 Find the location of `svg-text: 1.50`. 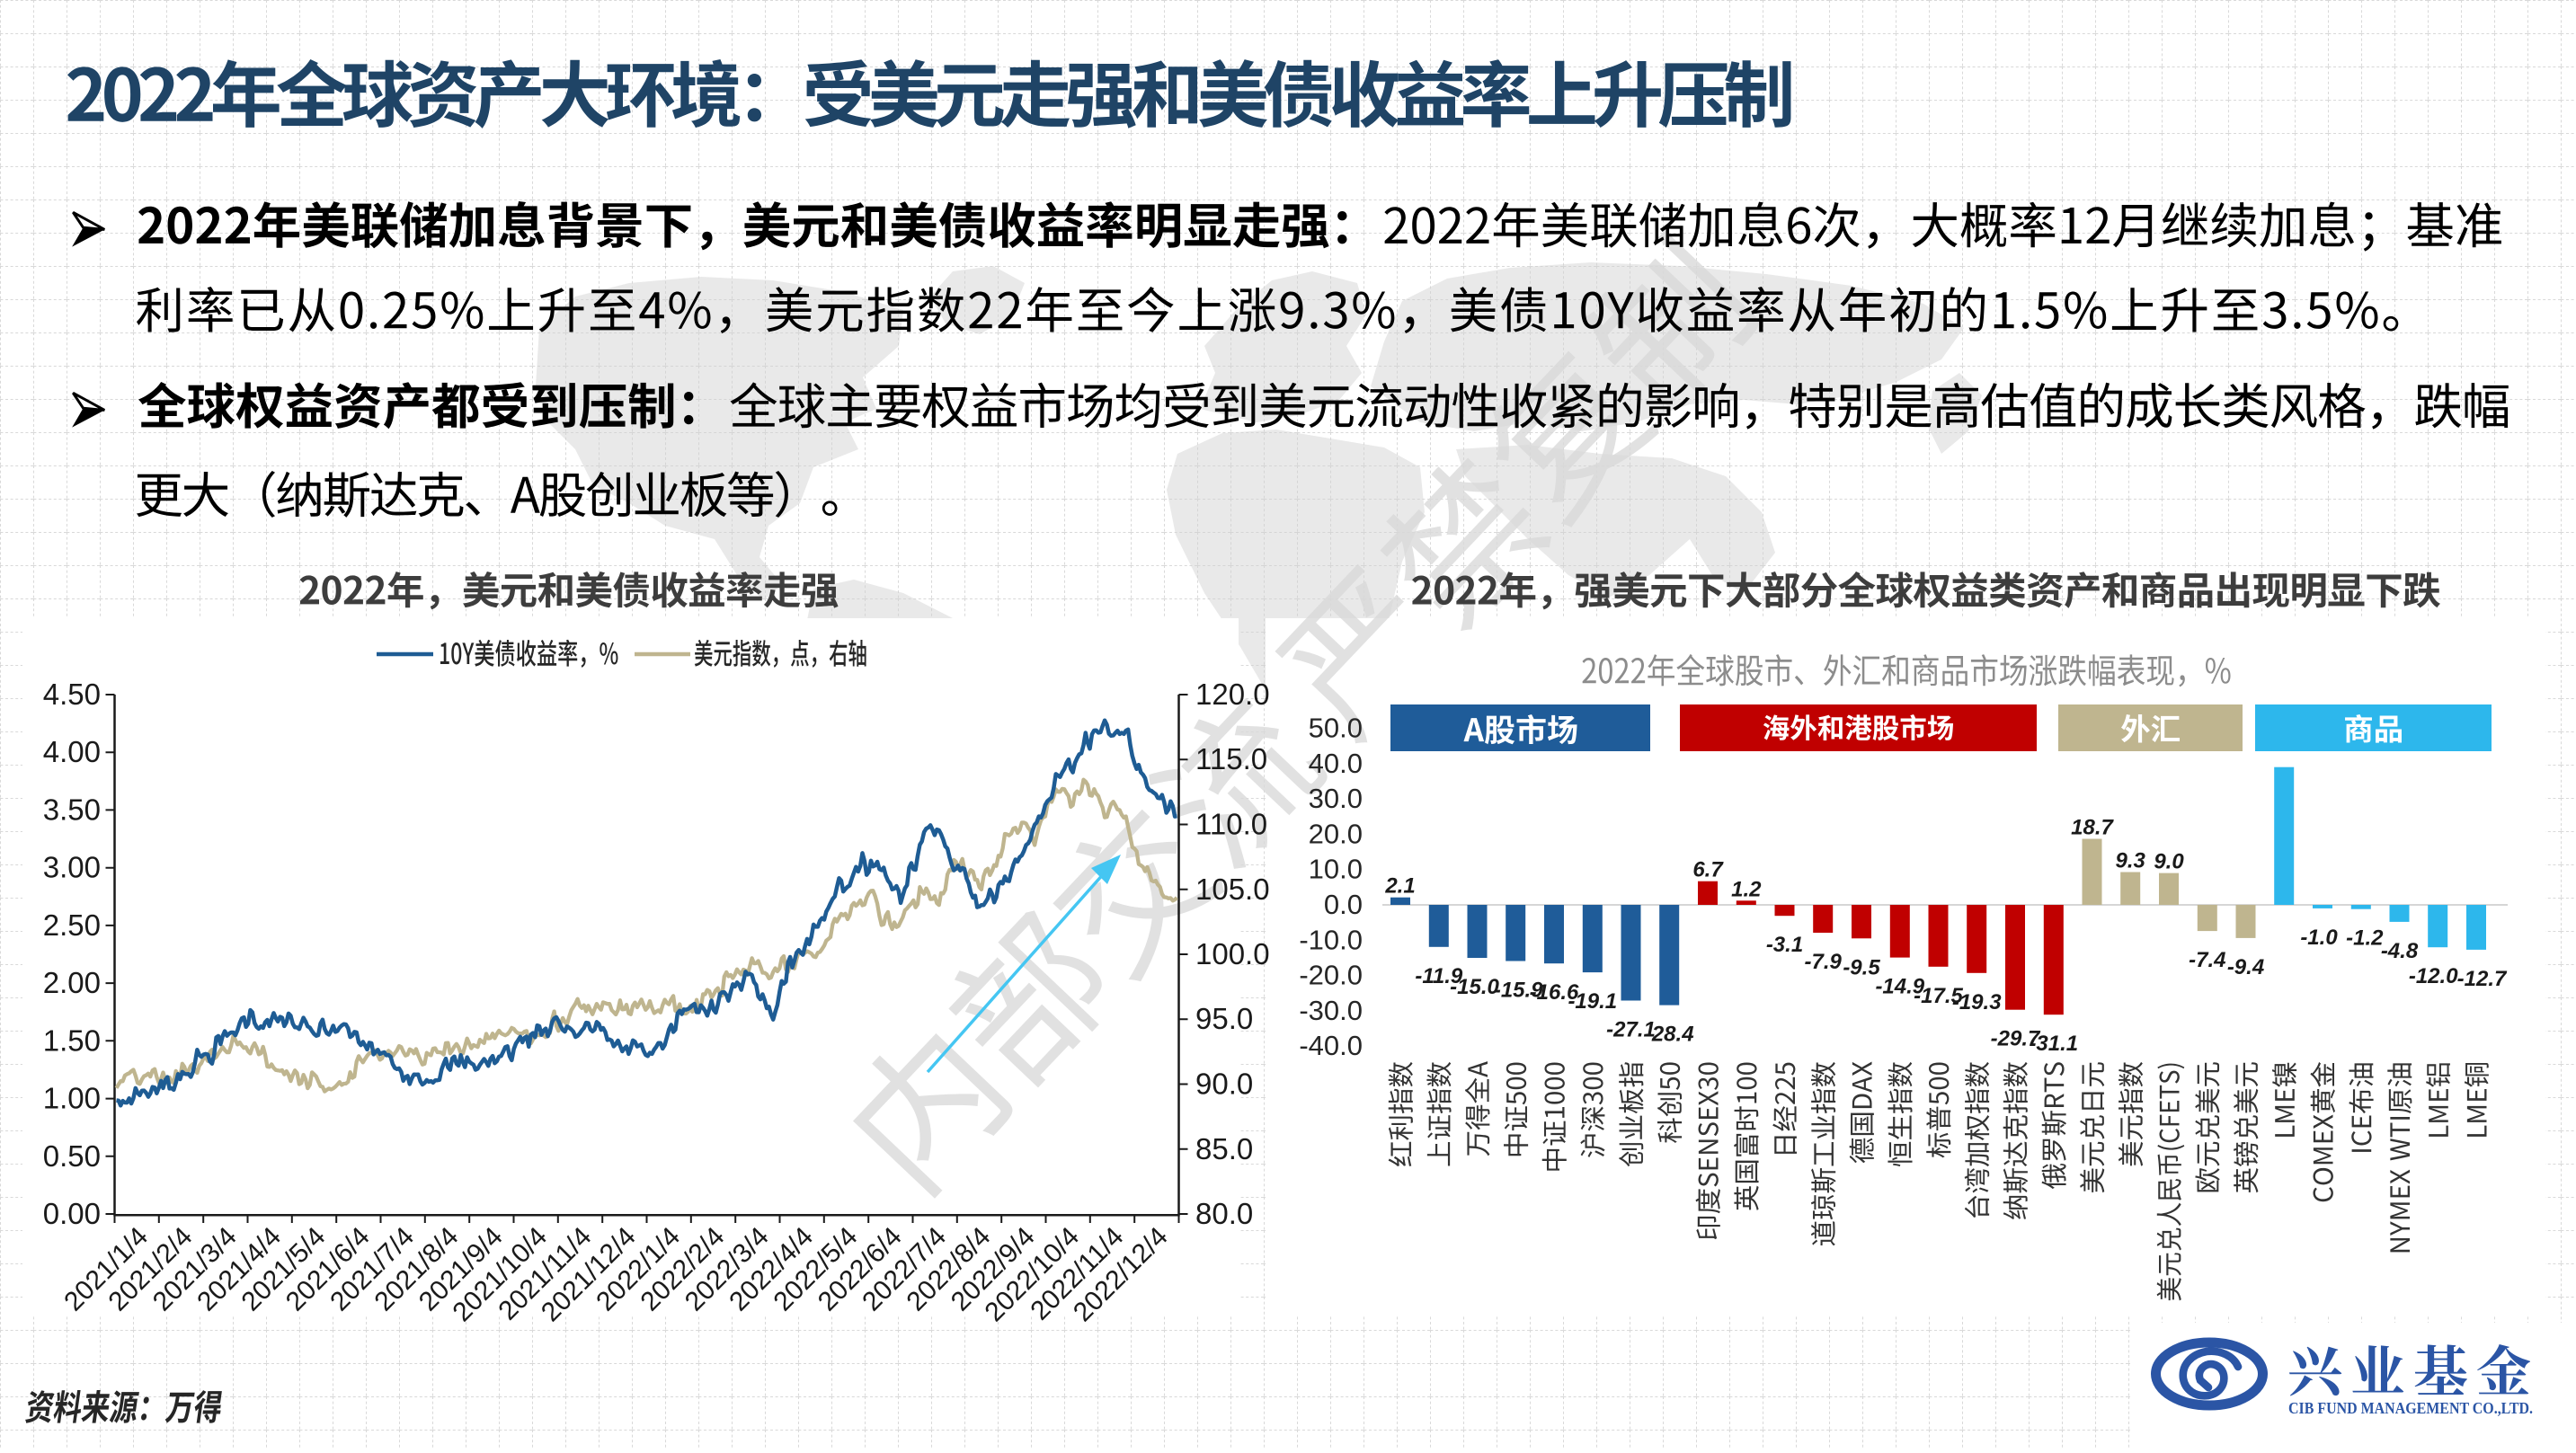

svg-text: 1.50 is located at coordinates (72, 1040).